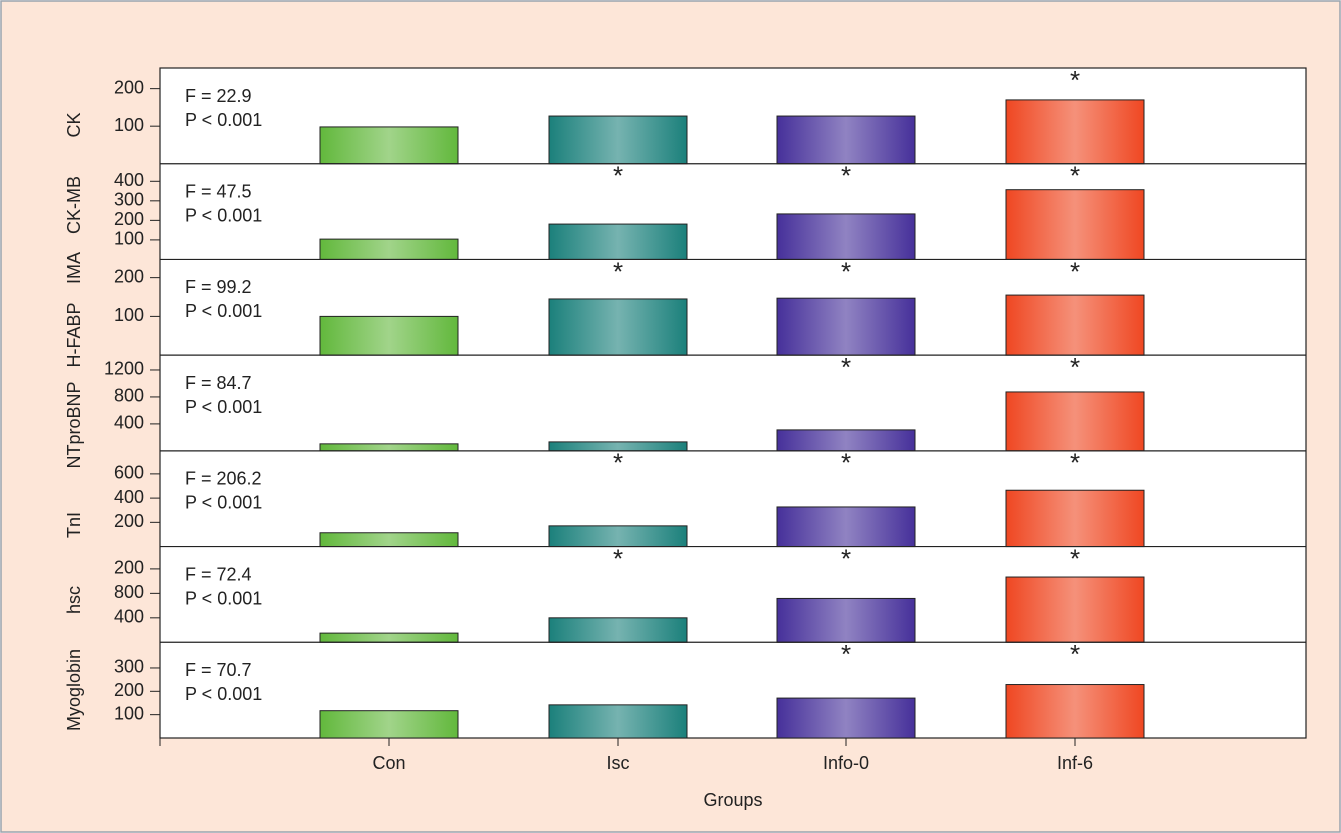 The width and height of the screenshot is (1341, 833). Describe the element at coordinates (74, 124) in the screenshot. I see `row-label: CK` at that location.